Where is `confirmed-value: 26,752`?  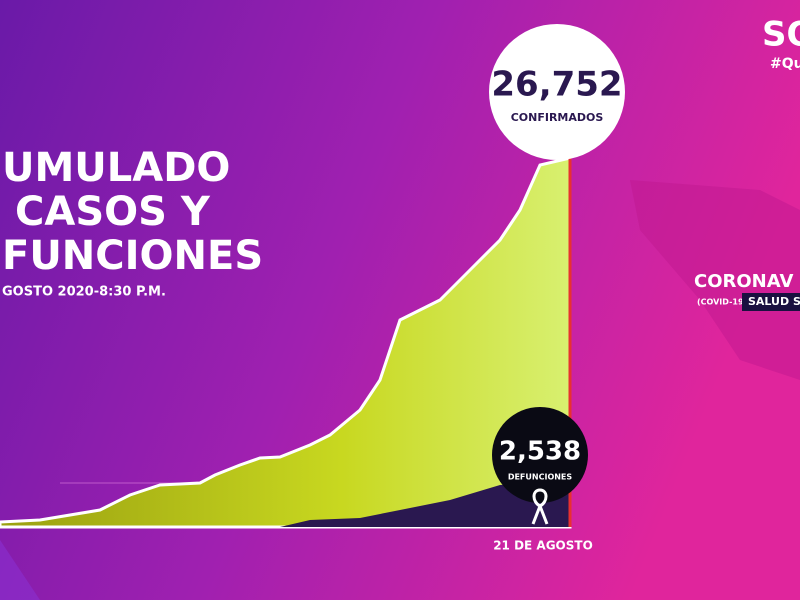
confirmed-value: 26,752 is located at coordinates (556, 85).